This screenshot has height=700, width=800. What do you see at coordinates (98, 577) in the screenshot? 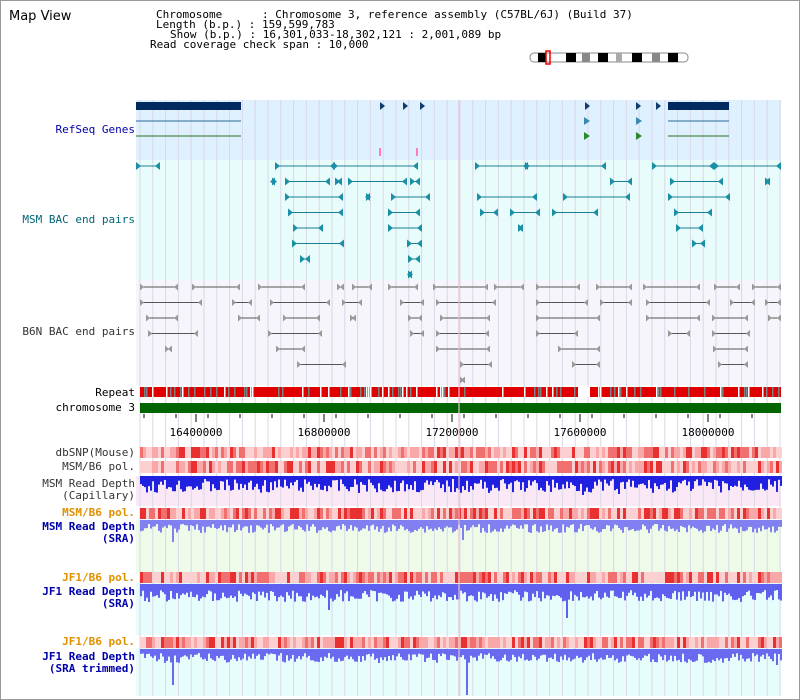
I see `jf1-pol-label: JF1/B6 pol.` at bounding box center [98, 577].